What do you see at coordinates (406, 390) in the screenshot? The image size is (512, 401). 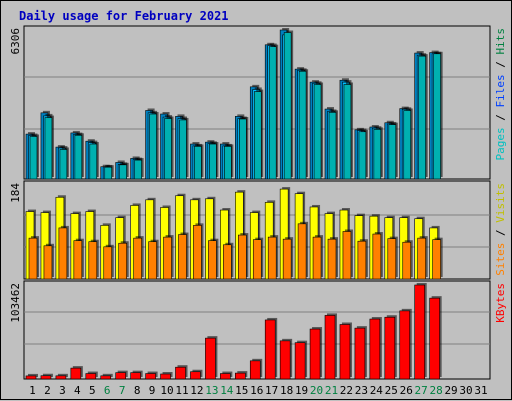 I see `day-label: 26` at bounding box center [406, 390].